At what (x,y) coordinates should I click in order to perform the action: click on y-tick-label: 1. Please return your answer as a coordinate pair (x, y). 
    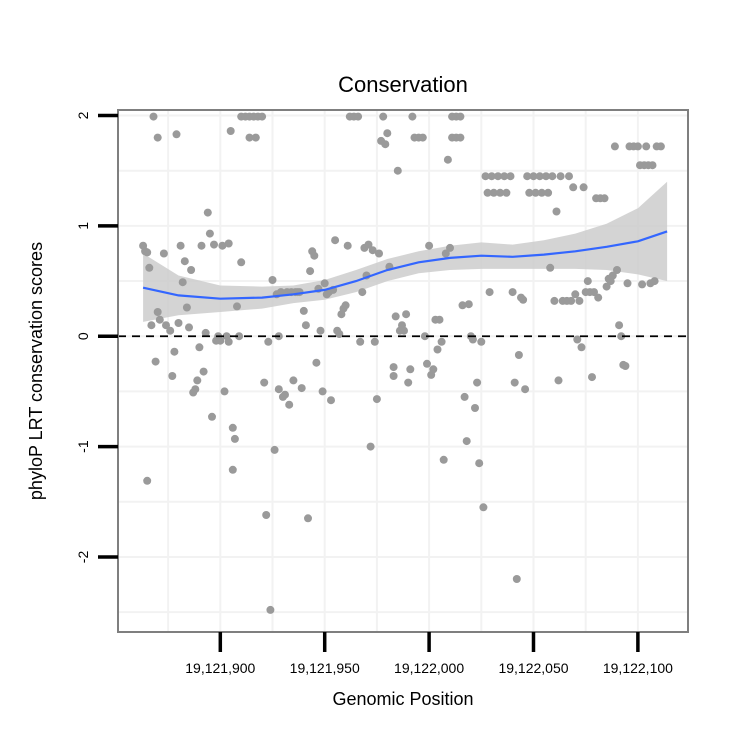
    Looking at the image, I should click on (83, 226).